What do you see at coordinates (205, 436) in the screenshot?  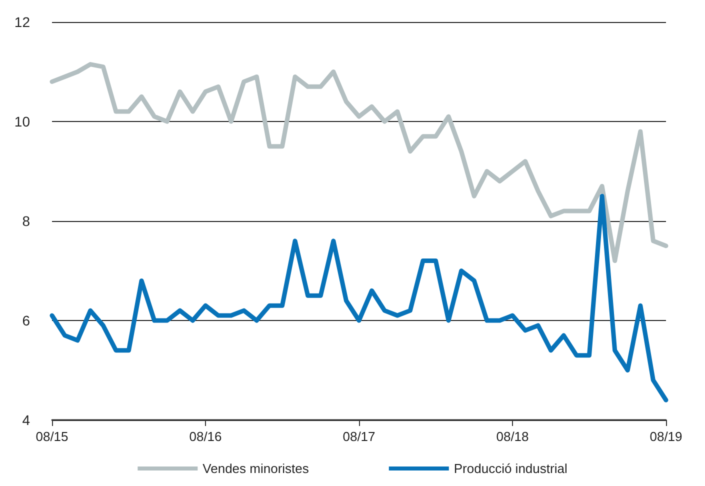 I see `x-tick-label: 08/16` at bounding box center [205, 436].